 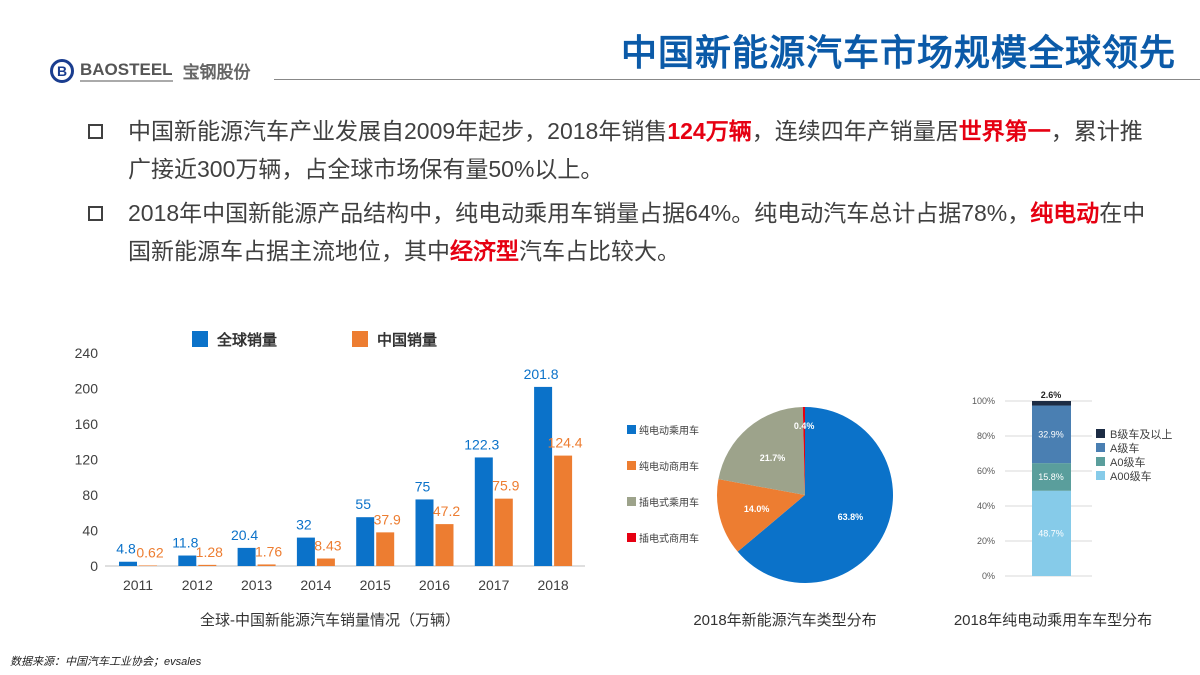 What do you see at coordinates (90, 495) in the screenshot?
I see `y-tick-label: 80` at bounding box center [90, 495].